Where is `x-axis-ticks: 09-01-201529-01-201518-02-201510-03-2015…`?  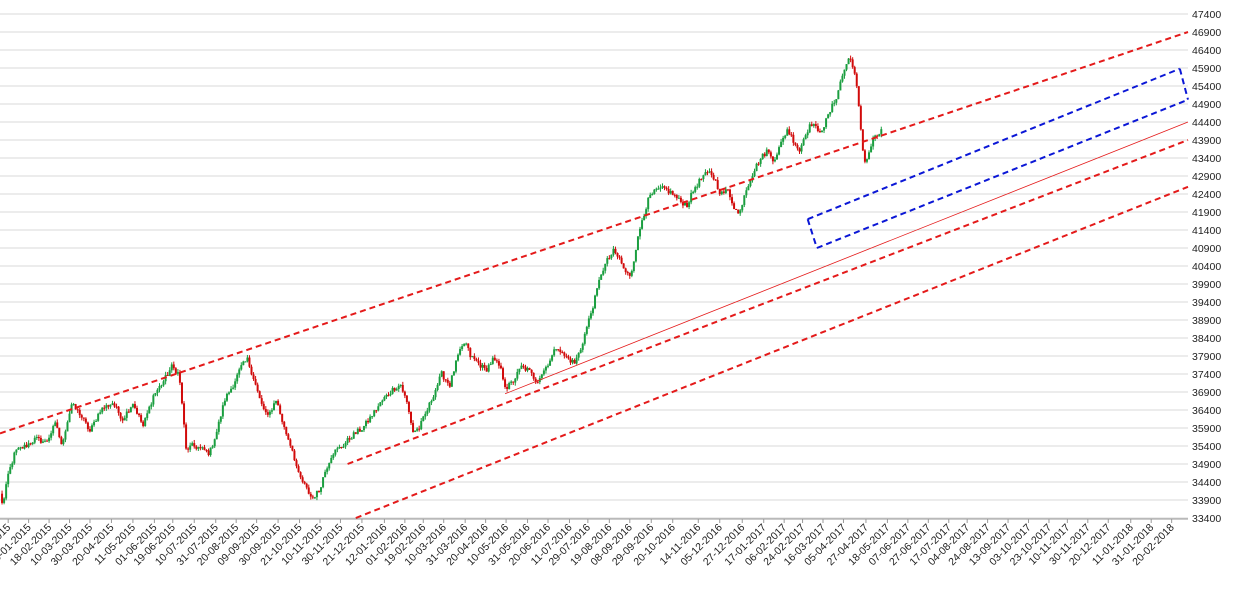
x-axis-ticks: 09-01-201529-01-201518-02-201510-03-2015… is located at coordinates (588, 543).